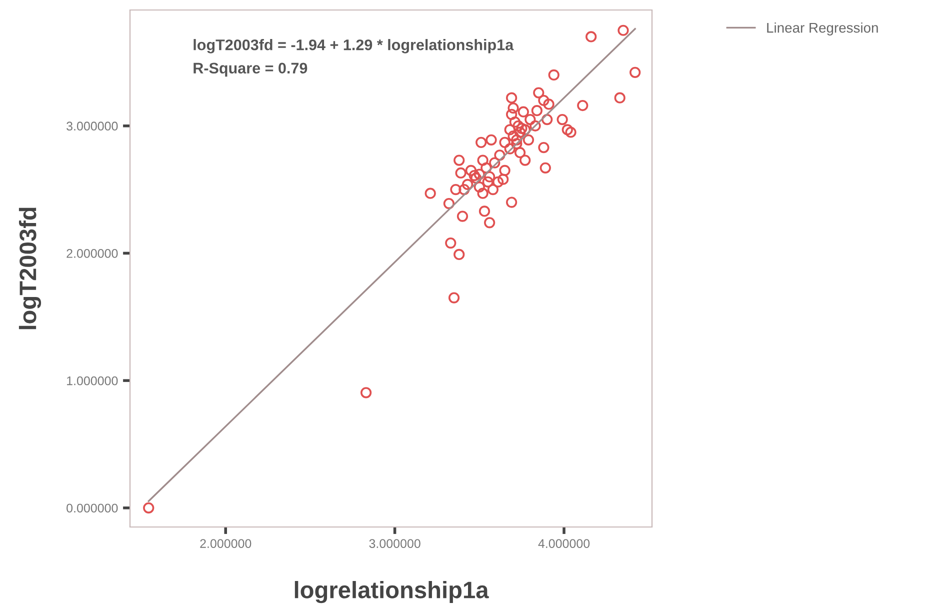  What do you see at coordinates (92, 508) in the screenshot?
I see `y-tick-label: 0.000000` at bounding box center [92, 508].